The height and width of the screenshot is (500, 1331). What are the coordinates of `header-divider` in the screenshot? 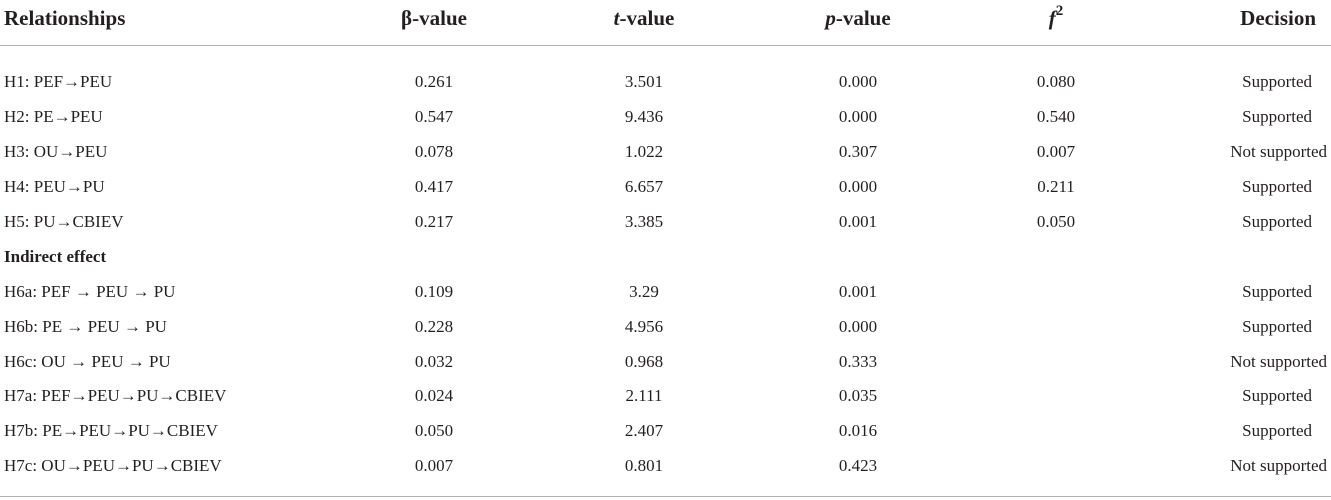 It's located at (665, 45).